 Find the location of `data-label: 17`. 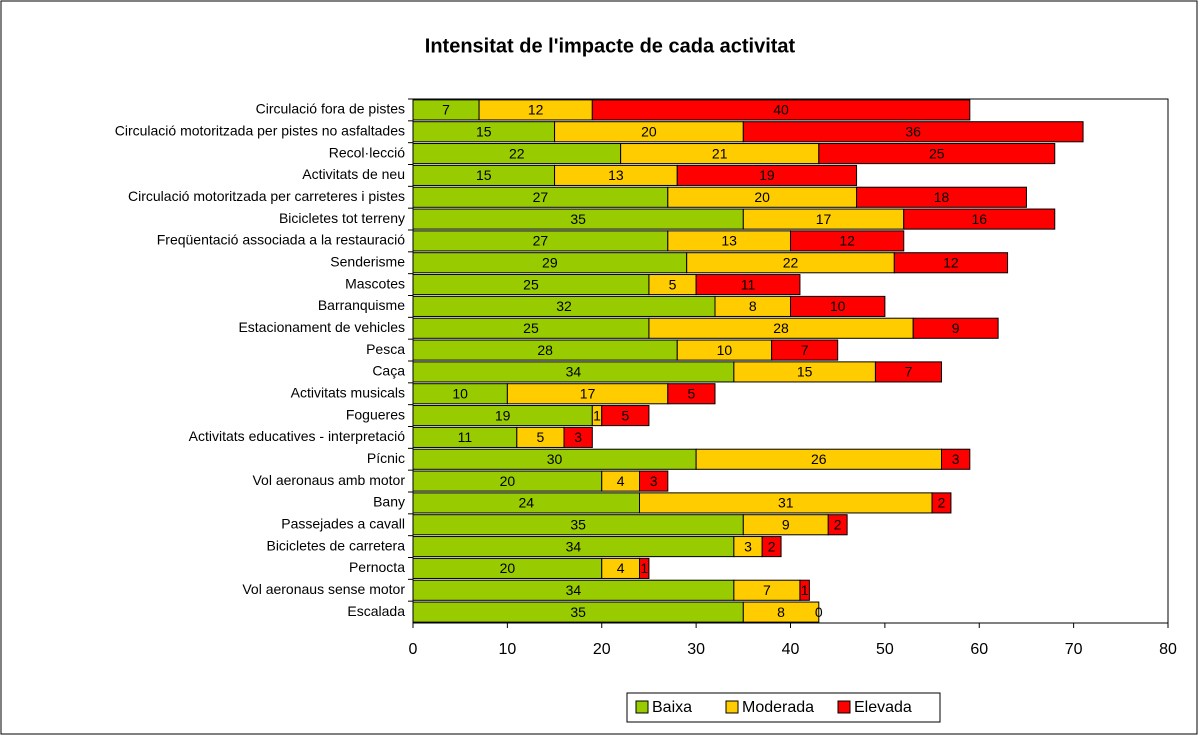

data-label: 17 is located at coordinates (588, 393).